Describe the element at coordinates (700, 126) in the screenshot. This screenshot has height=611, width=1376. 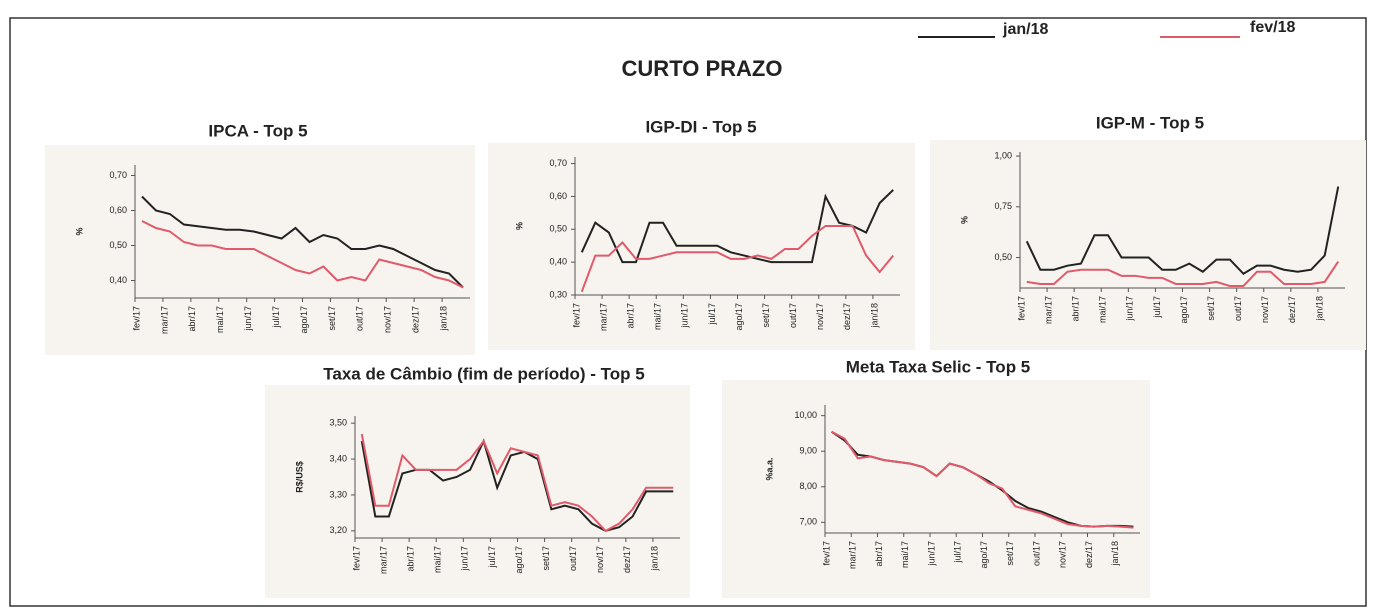
I see `chart-title: IGP-DI - Top 5` at that location.